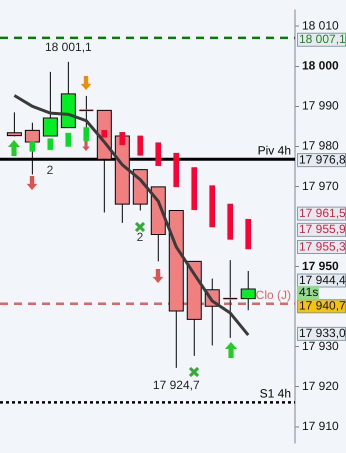 This screenshot has width=346, height=453. I want to click on text: 17 961,5, so click(322, 213).